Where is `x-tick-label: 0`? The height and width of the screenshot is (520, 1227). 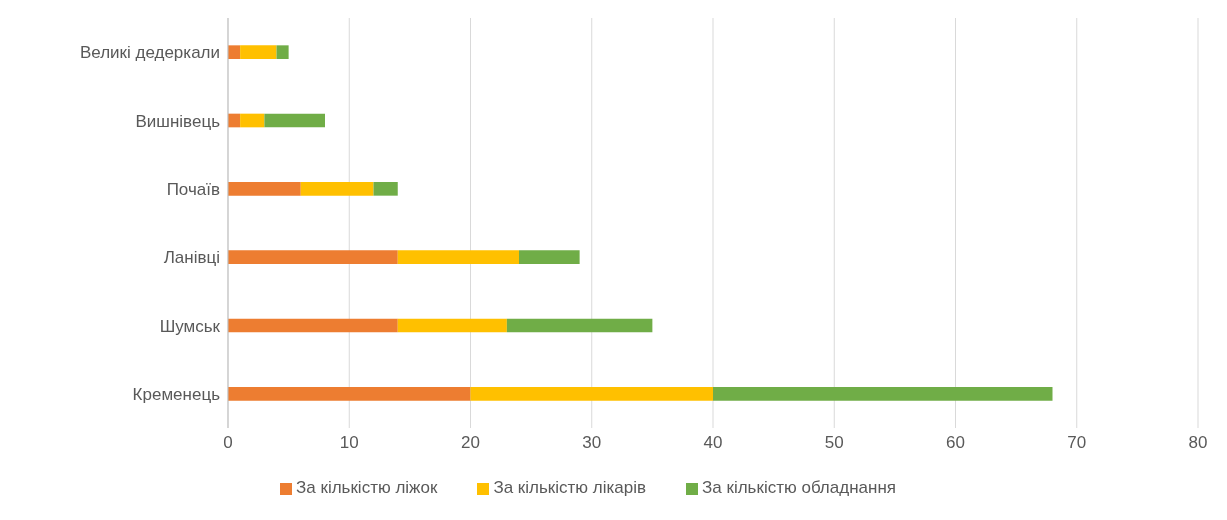
x-tick-label: 0 is located at coordinates (228, 443).